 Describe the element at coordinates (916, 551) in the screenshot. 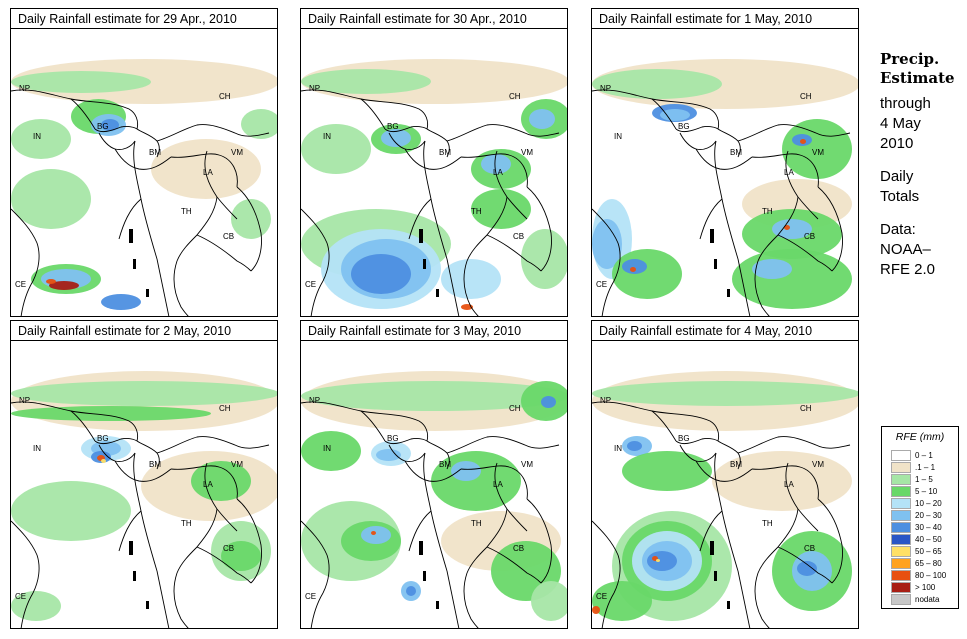

I see `legend-item: 50 – 65` at that location.